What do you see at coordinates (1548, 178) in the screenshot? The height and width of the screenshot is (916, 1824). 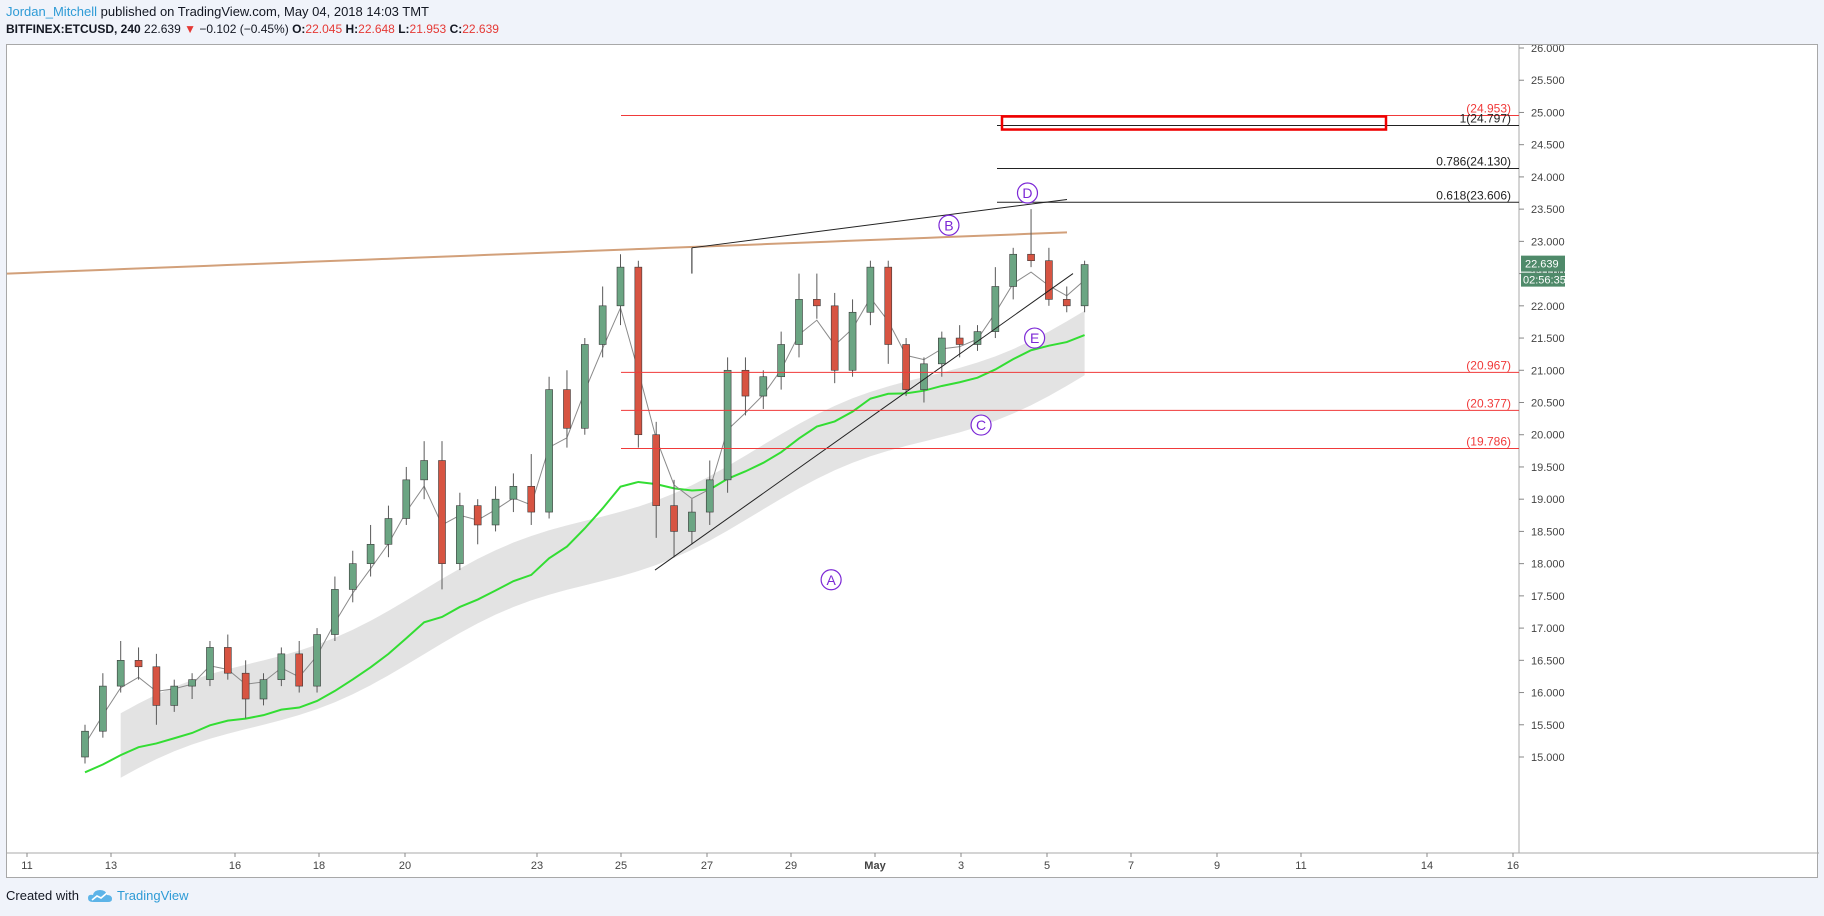 I see `y-tick-label: 24.000` at bounding box center [1548, 178].